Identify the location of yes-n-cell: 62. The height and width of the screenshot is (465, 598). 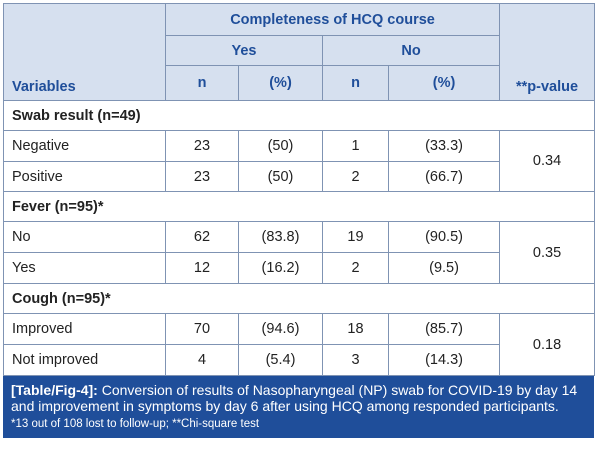
(202, 237).